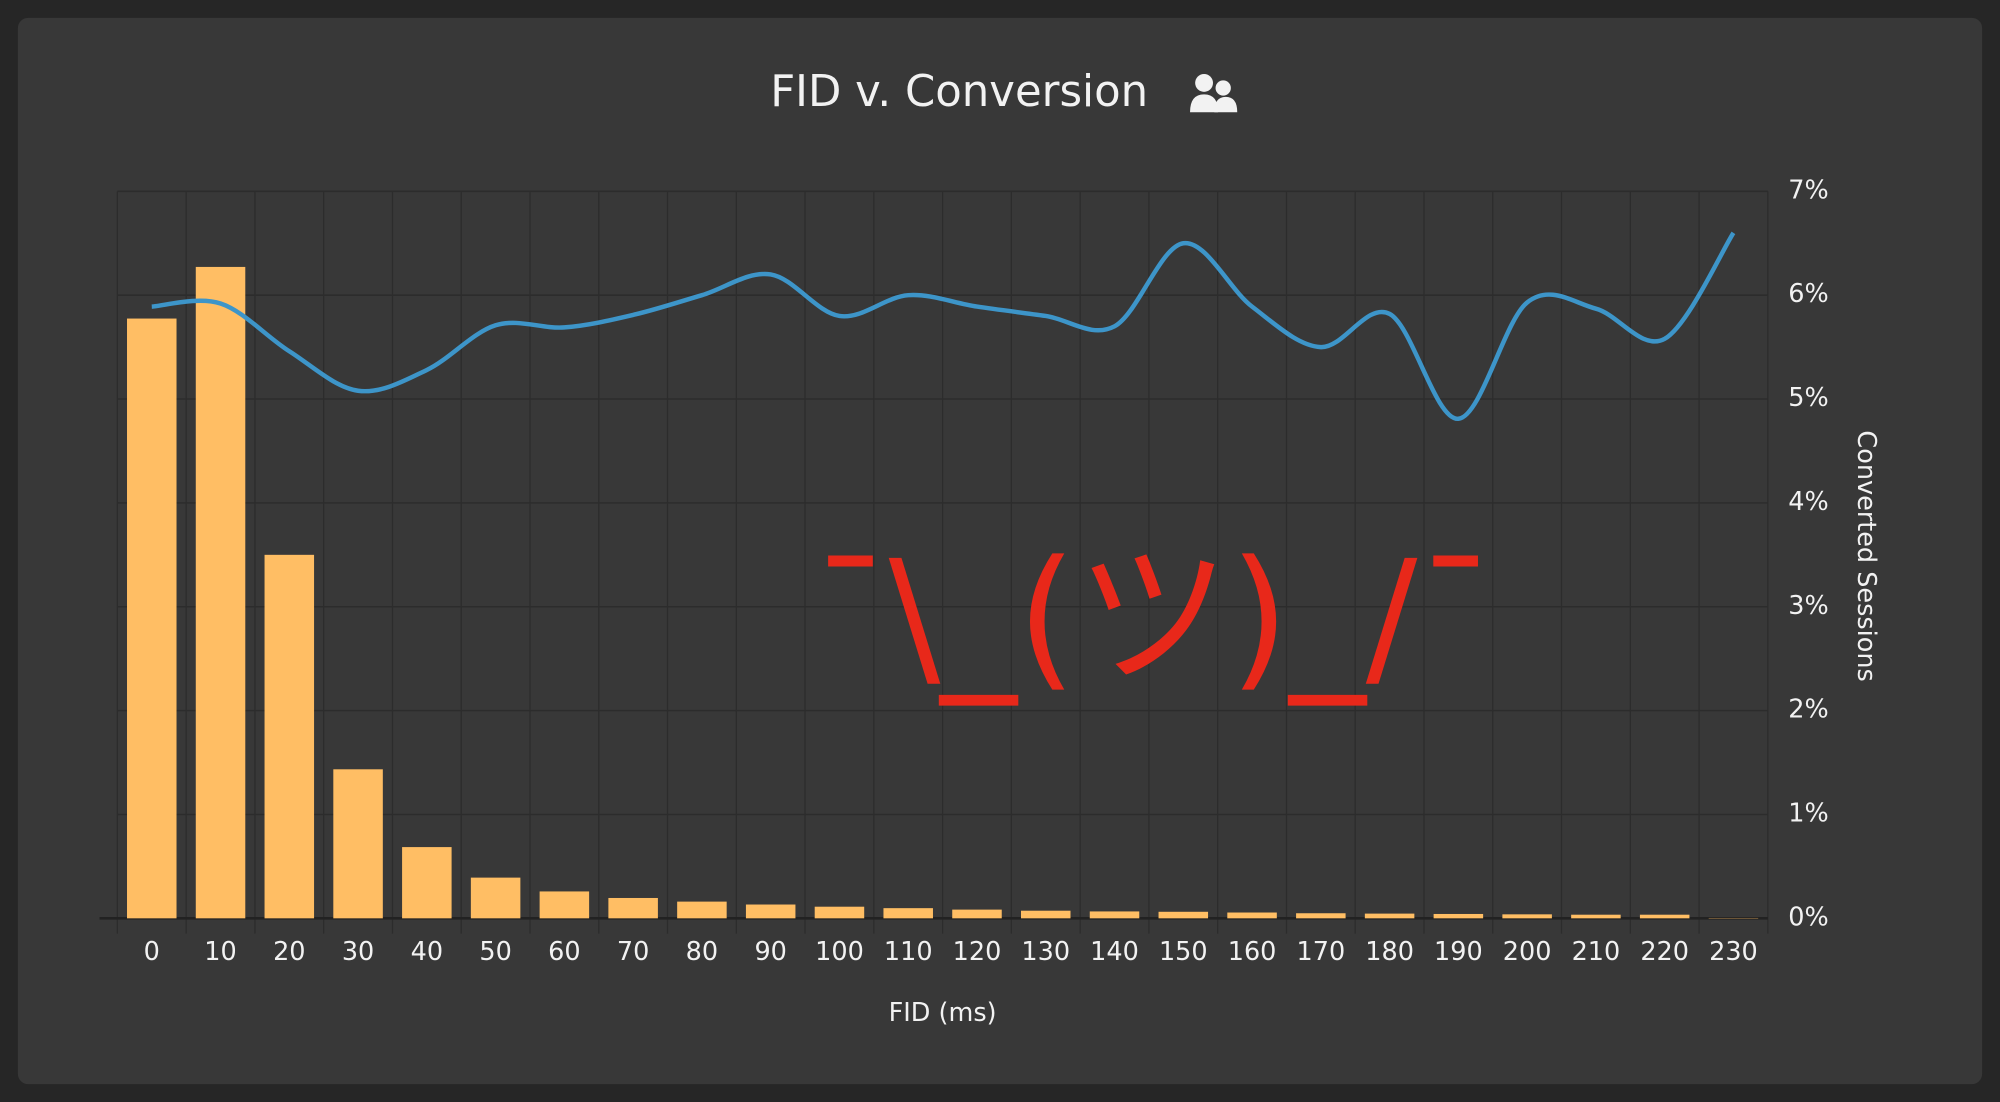 This screenshot has width=2000, height=1102. Describe the element at coordinates (1183, 952) in the screenshot. I see `x-tick-label: 150` at that location.